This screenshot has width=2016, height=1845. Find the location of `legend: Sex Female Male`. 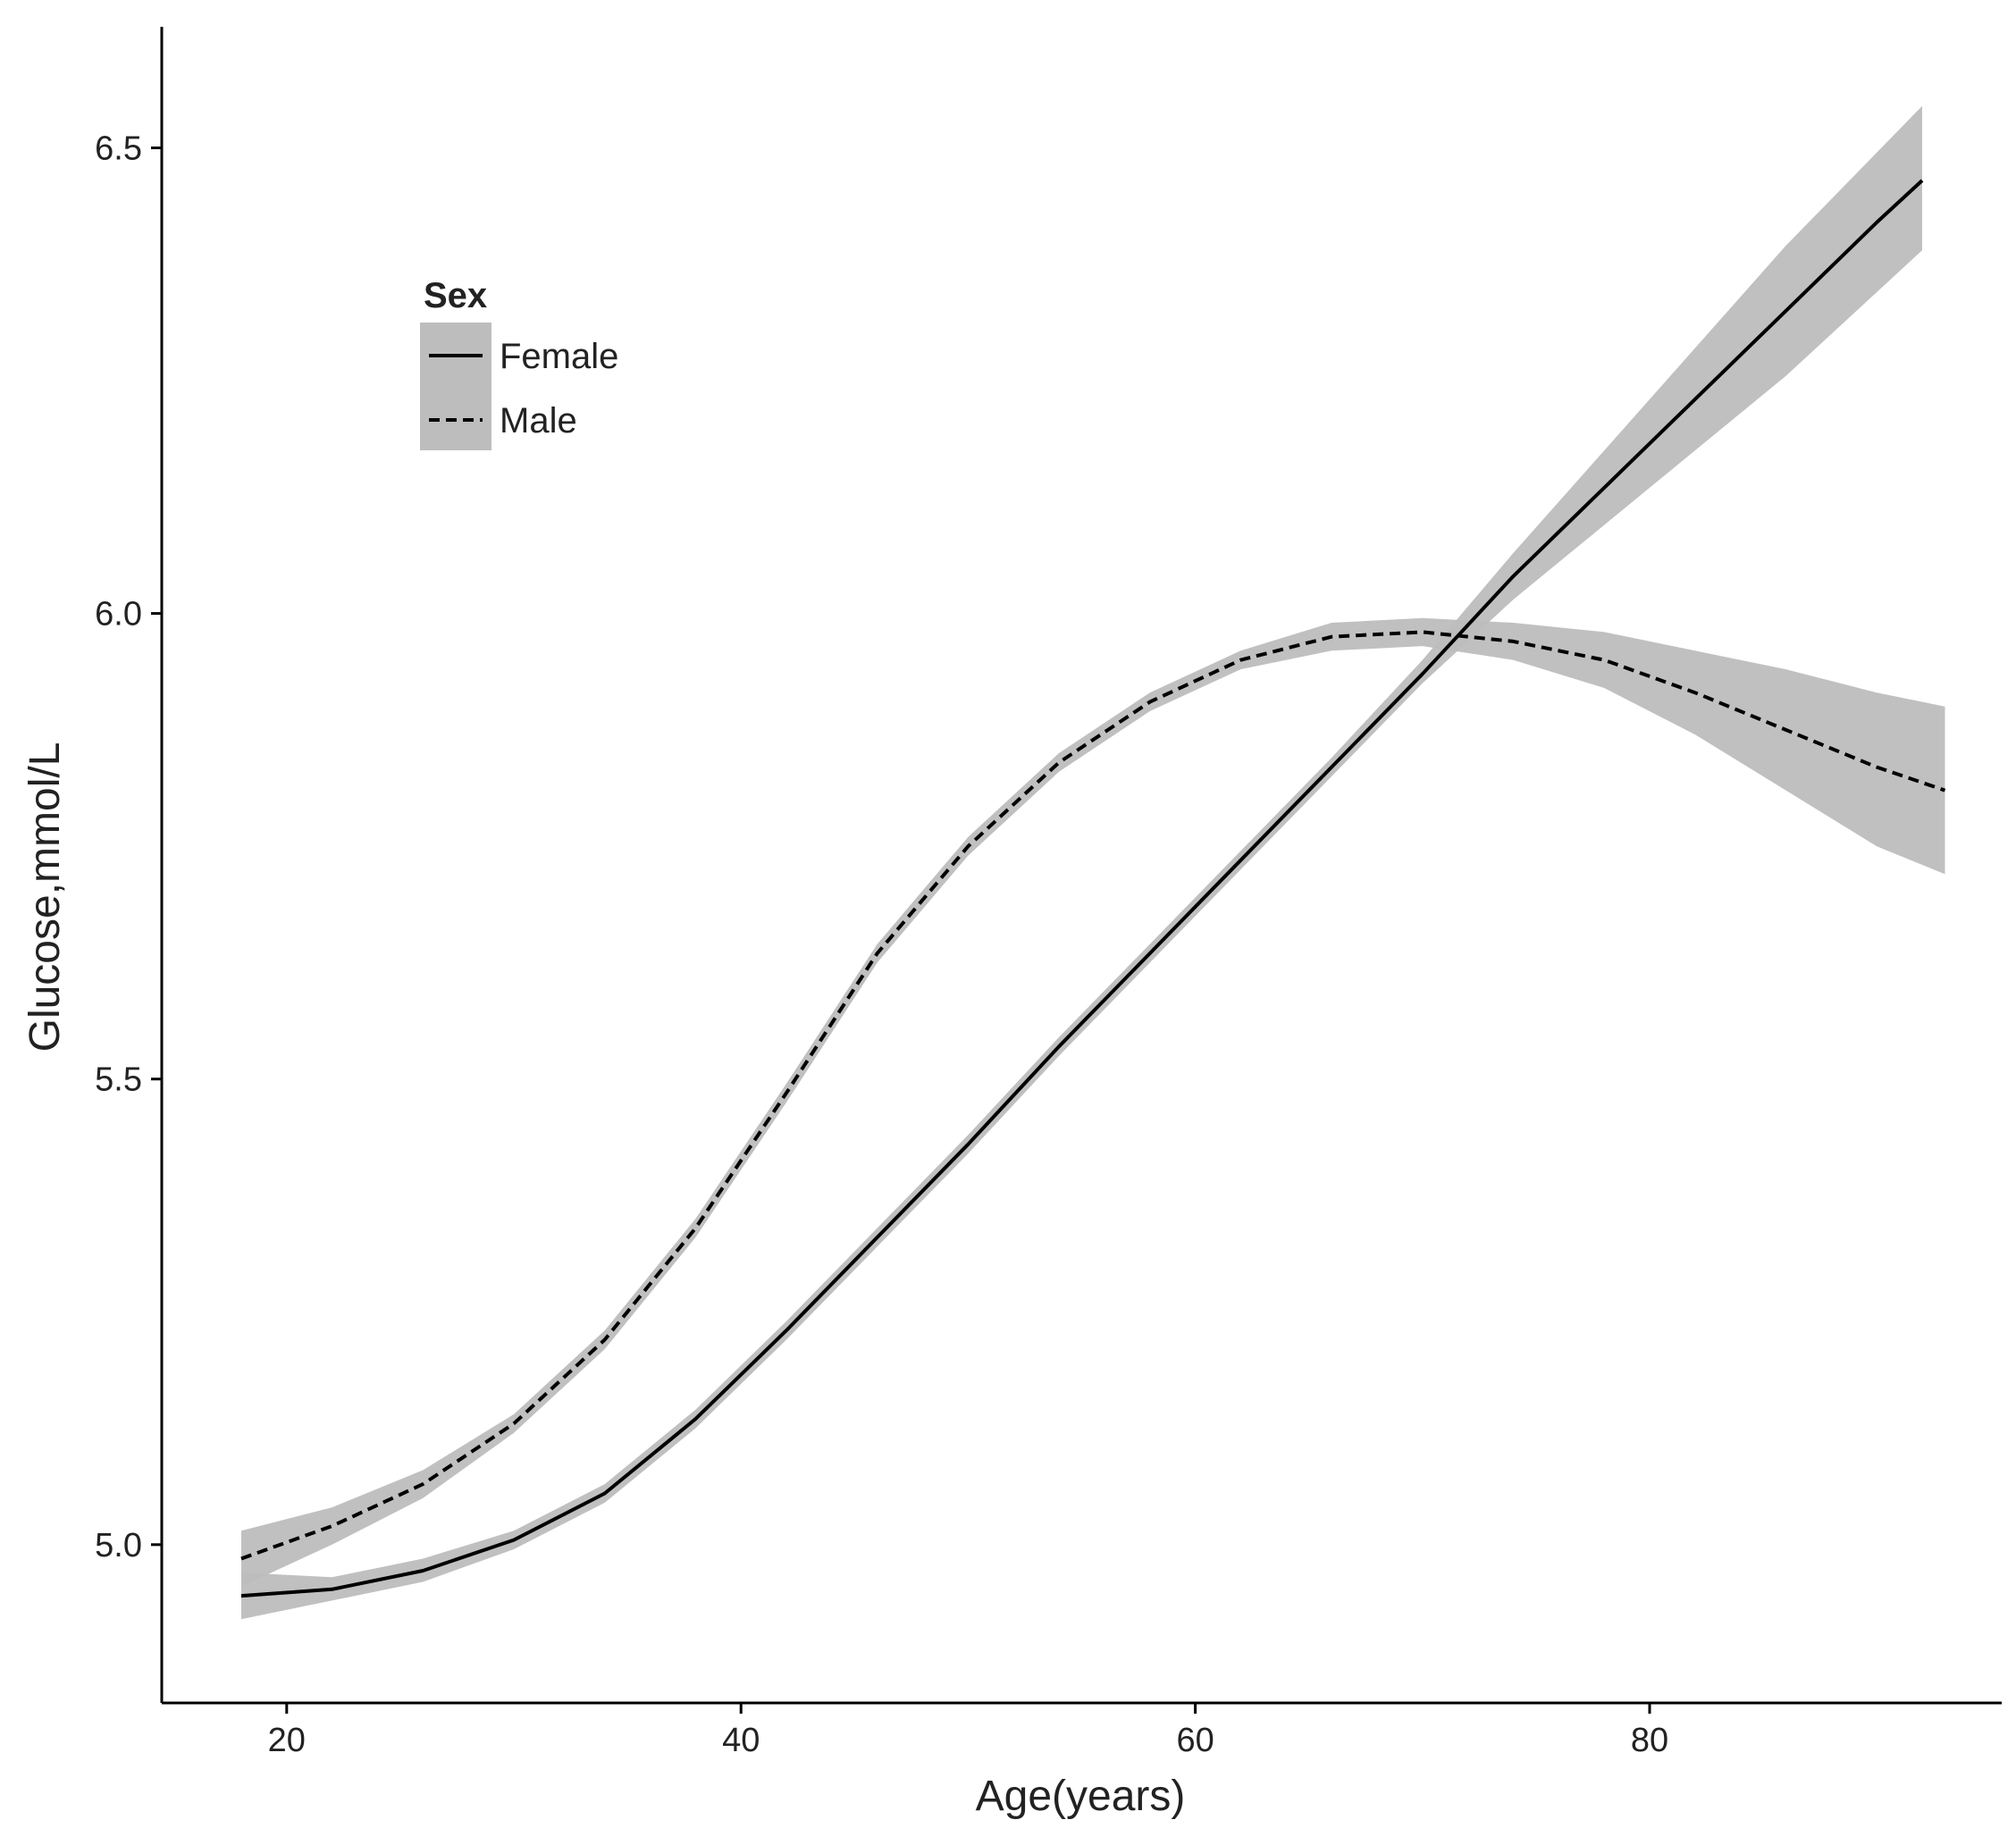

legend: Sex Female Male is located at coordinates (519, 363).